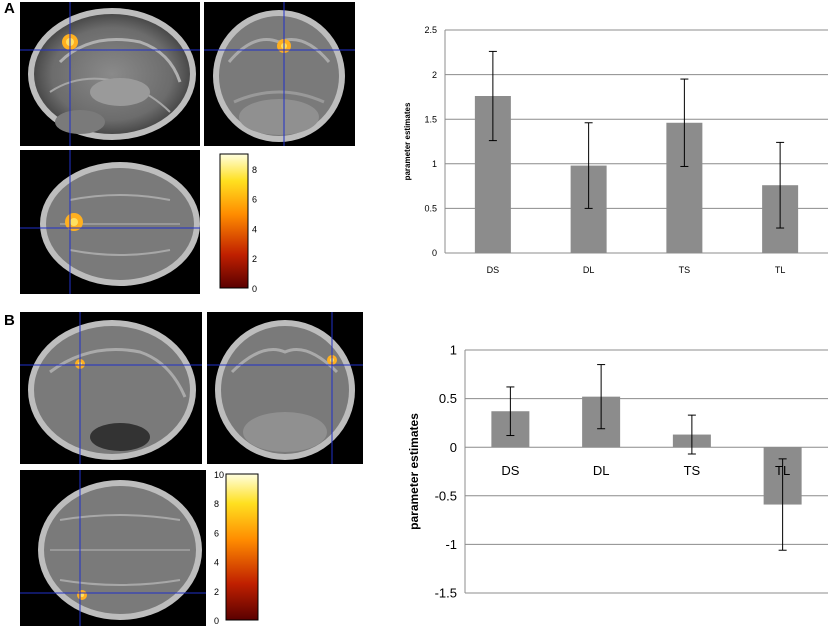  Describe the element at coordinates (110, 222) in the screenshot. I see `axial-slice-a` at that location.